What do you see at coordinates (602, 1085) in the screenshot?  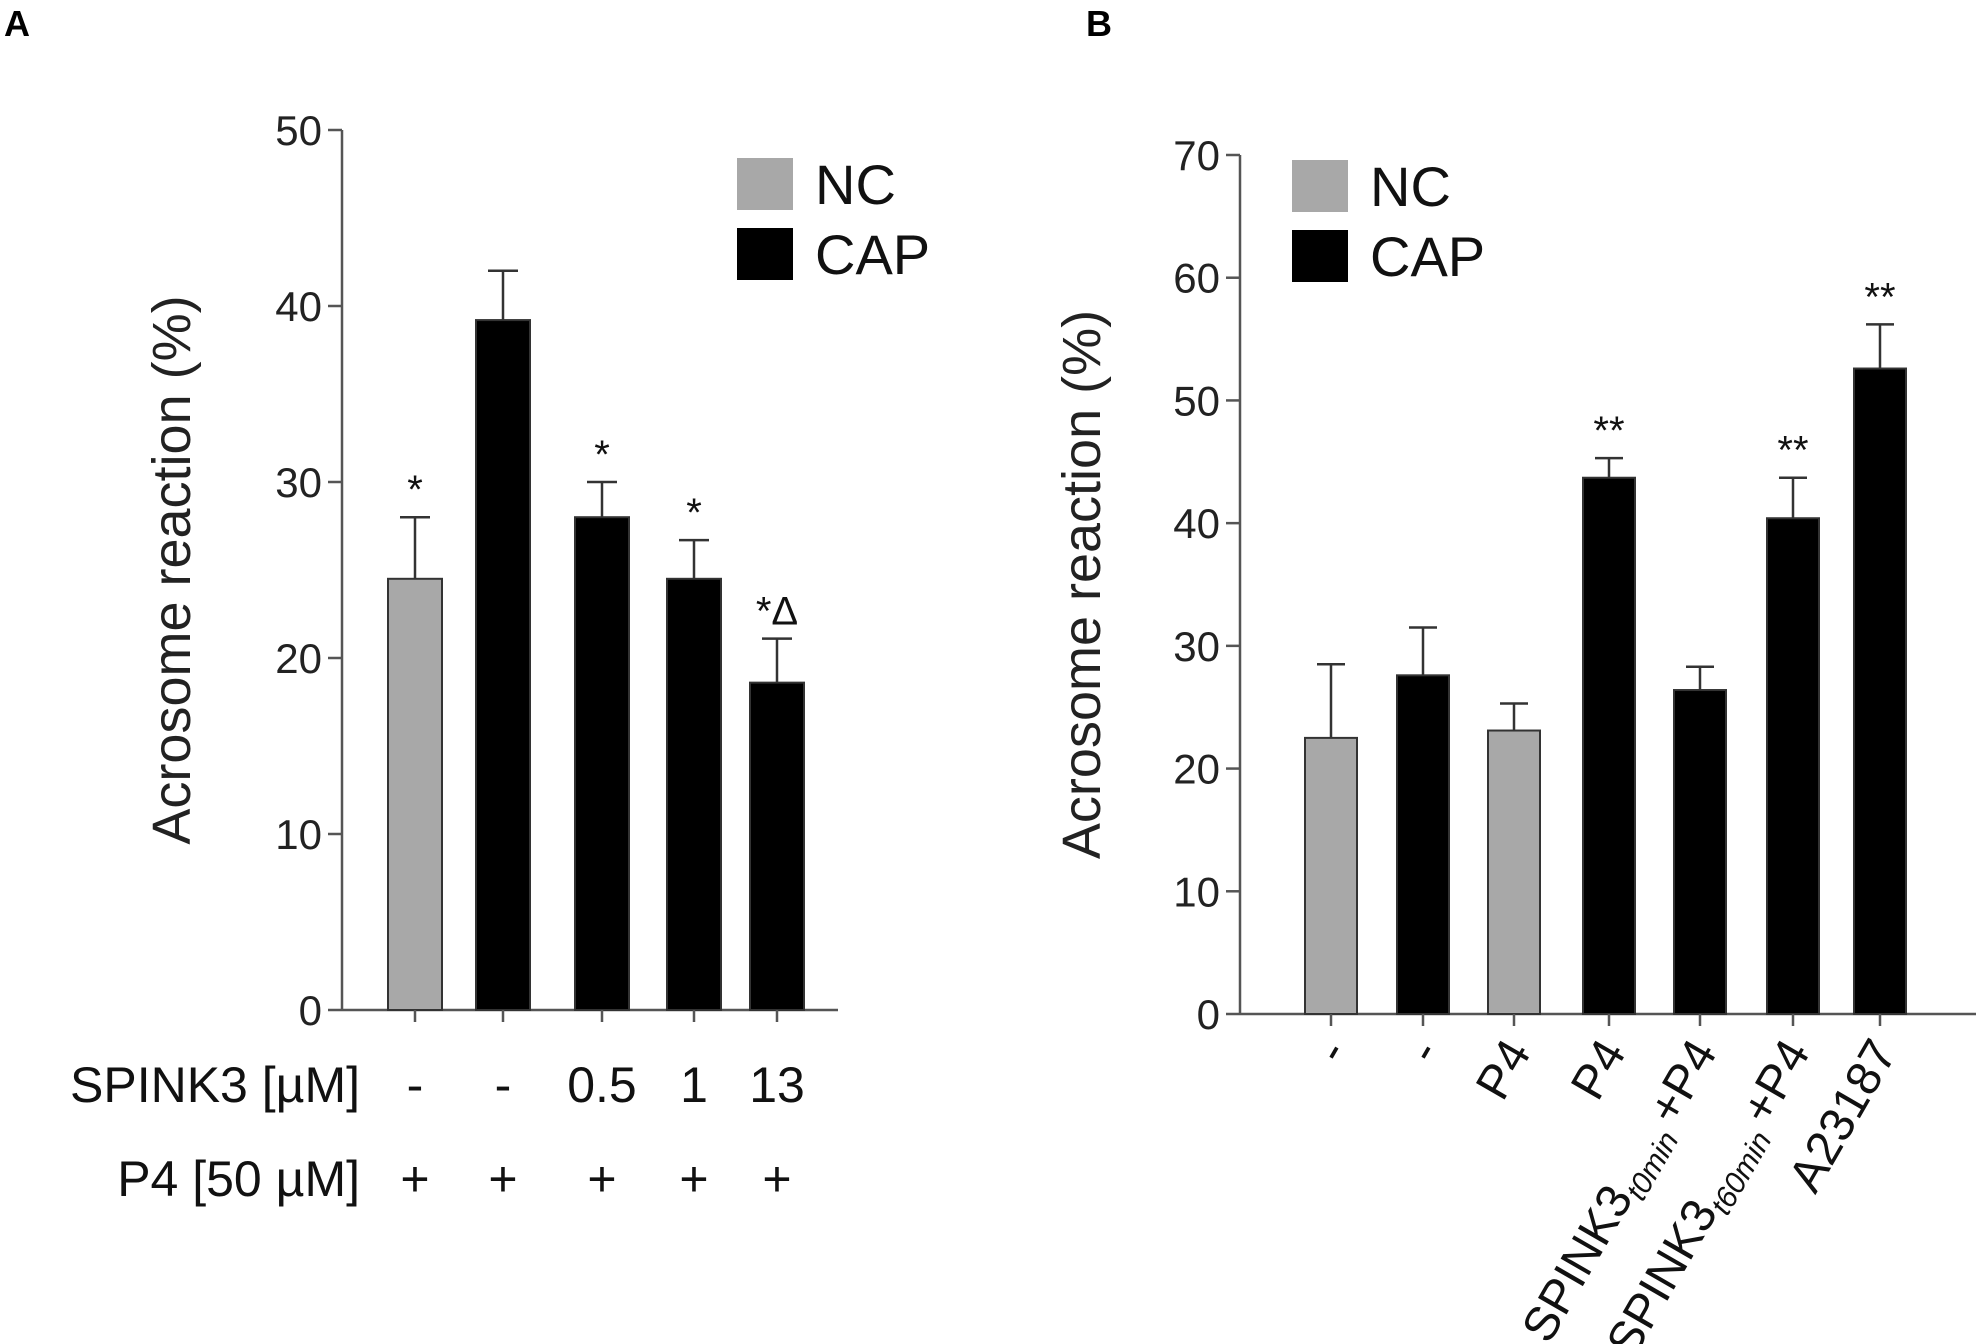 I see `condition-value: 0.5` at bounding box center [602, 1085].